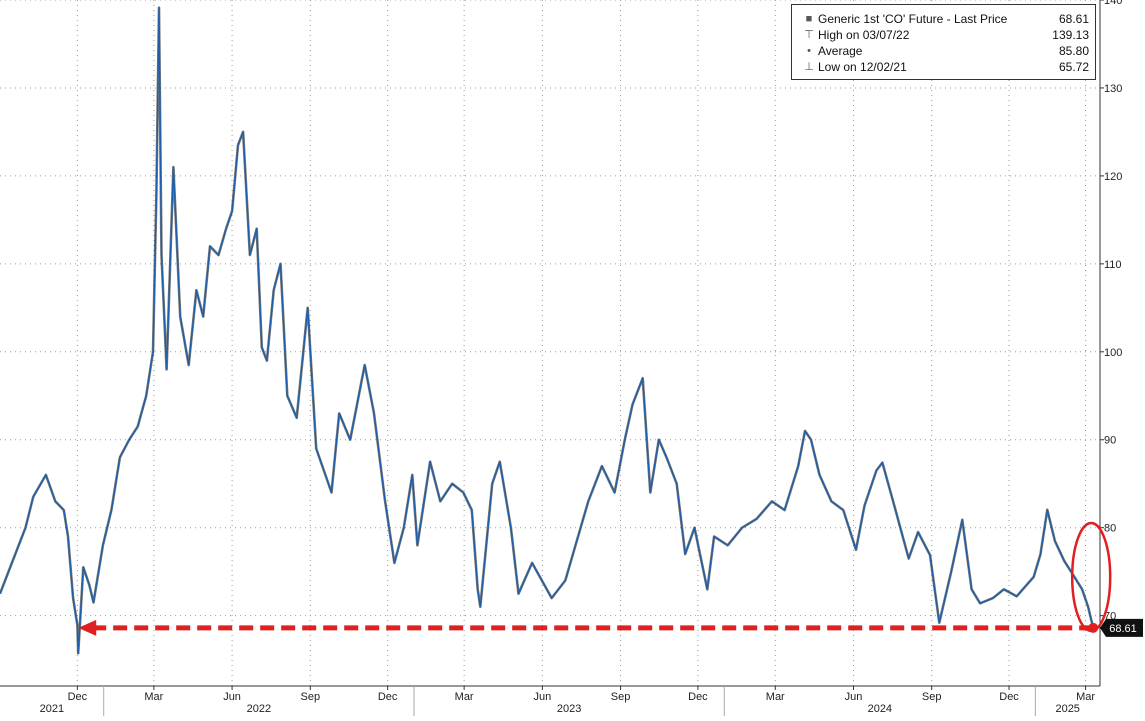 The image size is (1145, 721). Describe the element at coordinates (809, 19) in the screenshot. I see `series-swatch-icon: ■` at that location.